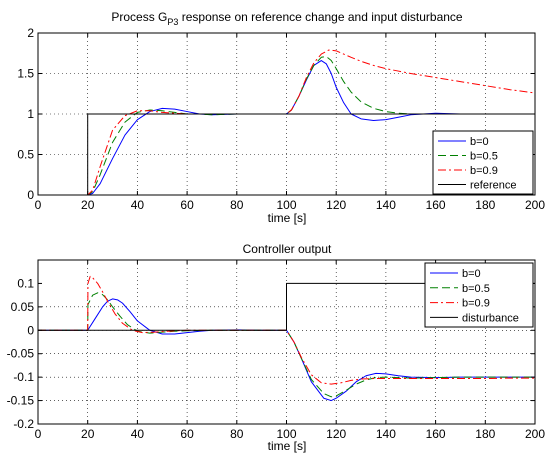 The height and width of the screenshot is (461, 550). Describe the element at coordinates (386, 205) in the screenshot. I see `top-x-tick-label: 140` at that location.